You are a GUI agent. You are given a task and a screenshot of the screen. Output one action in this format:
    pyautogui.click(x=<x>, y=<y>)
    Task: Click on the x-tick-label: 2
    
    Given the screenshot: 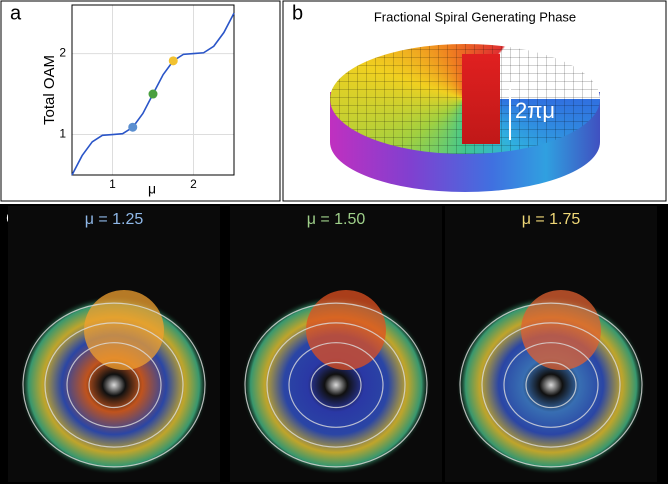 What is the action you would take?
    pyautogui.click(x=193, y=184)
    